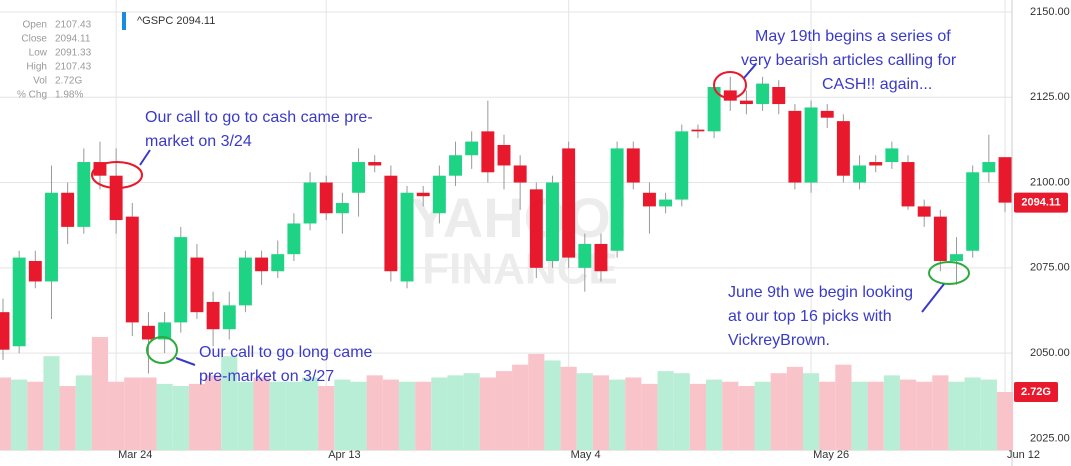  I want to click on info-value: 2094.11, so click(73, 39).